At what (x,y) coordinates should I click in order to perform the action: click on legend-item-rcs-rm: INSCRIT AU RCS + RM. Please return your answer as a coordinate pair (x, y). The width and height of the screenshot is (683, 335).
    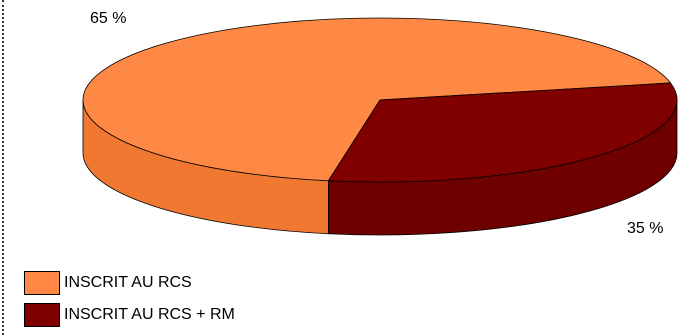
    Looking at the image, I should click on (129, 315).